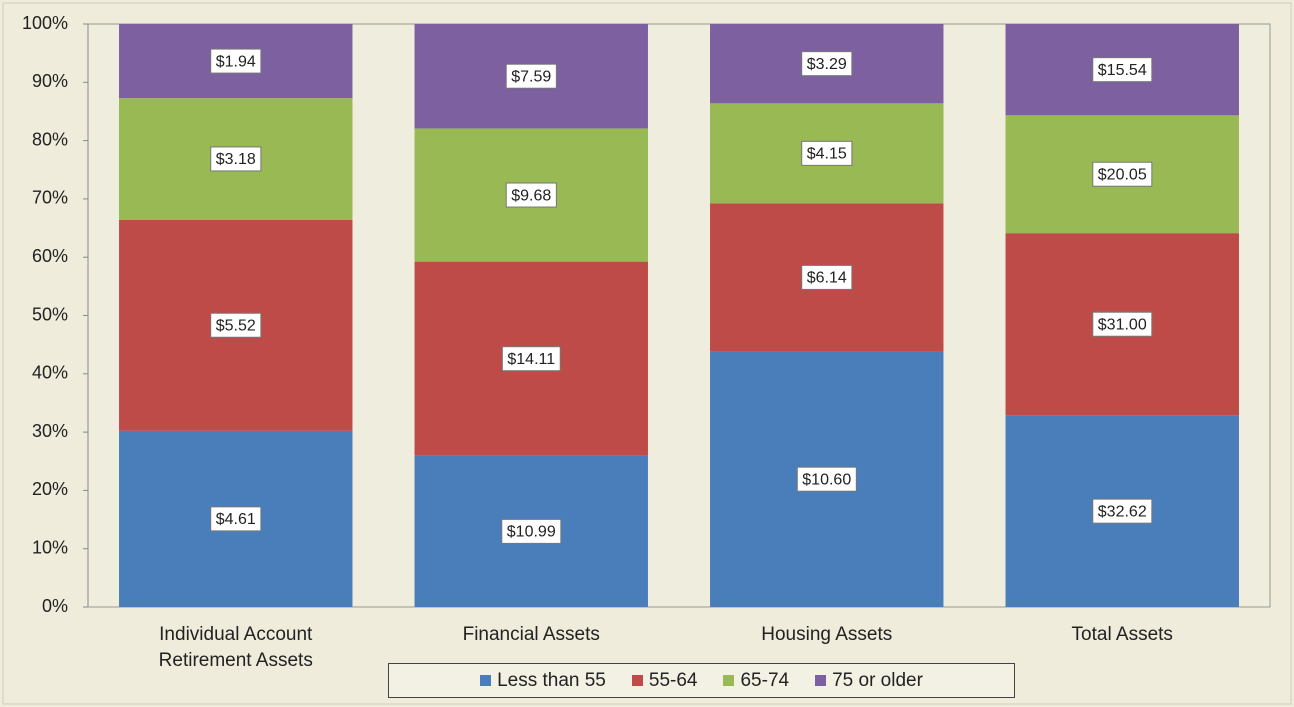 The height and width of the screenshot is (707, 1294). What do you see at coordinates (50, 547) in the screenshot?
I see `y-tick-label: 10%` at bounding box center [50, 547].